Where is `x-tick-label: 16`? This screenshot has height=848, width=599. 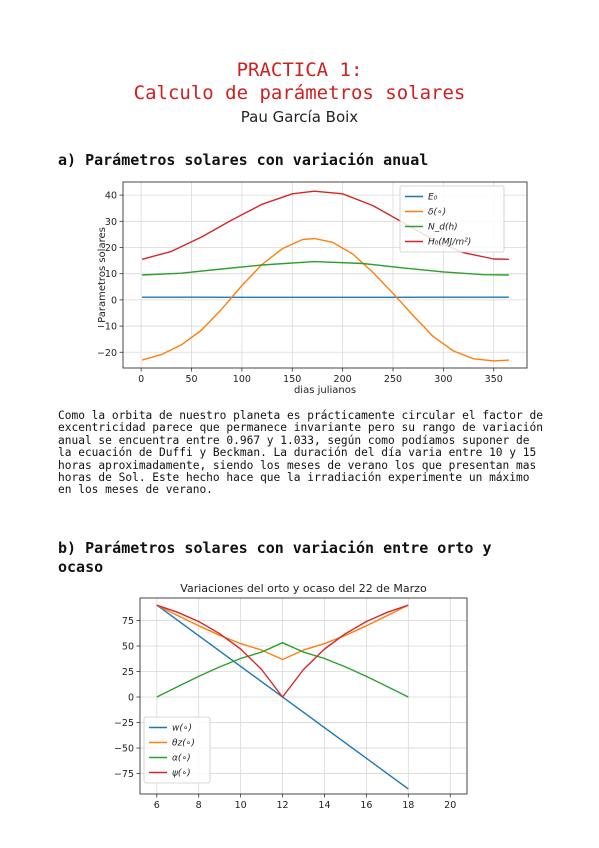
x-tick-label: 16 is located at coordinates (366, 805).